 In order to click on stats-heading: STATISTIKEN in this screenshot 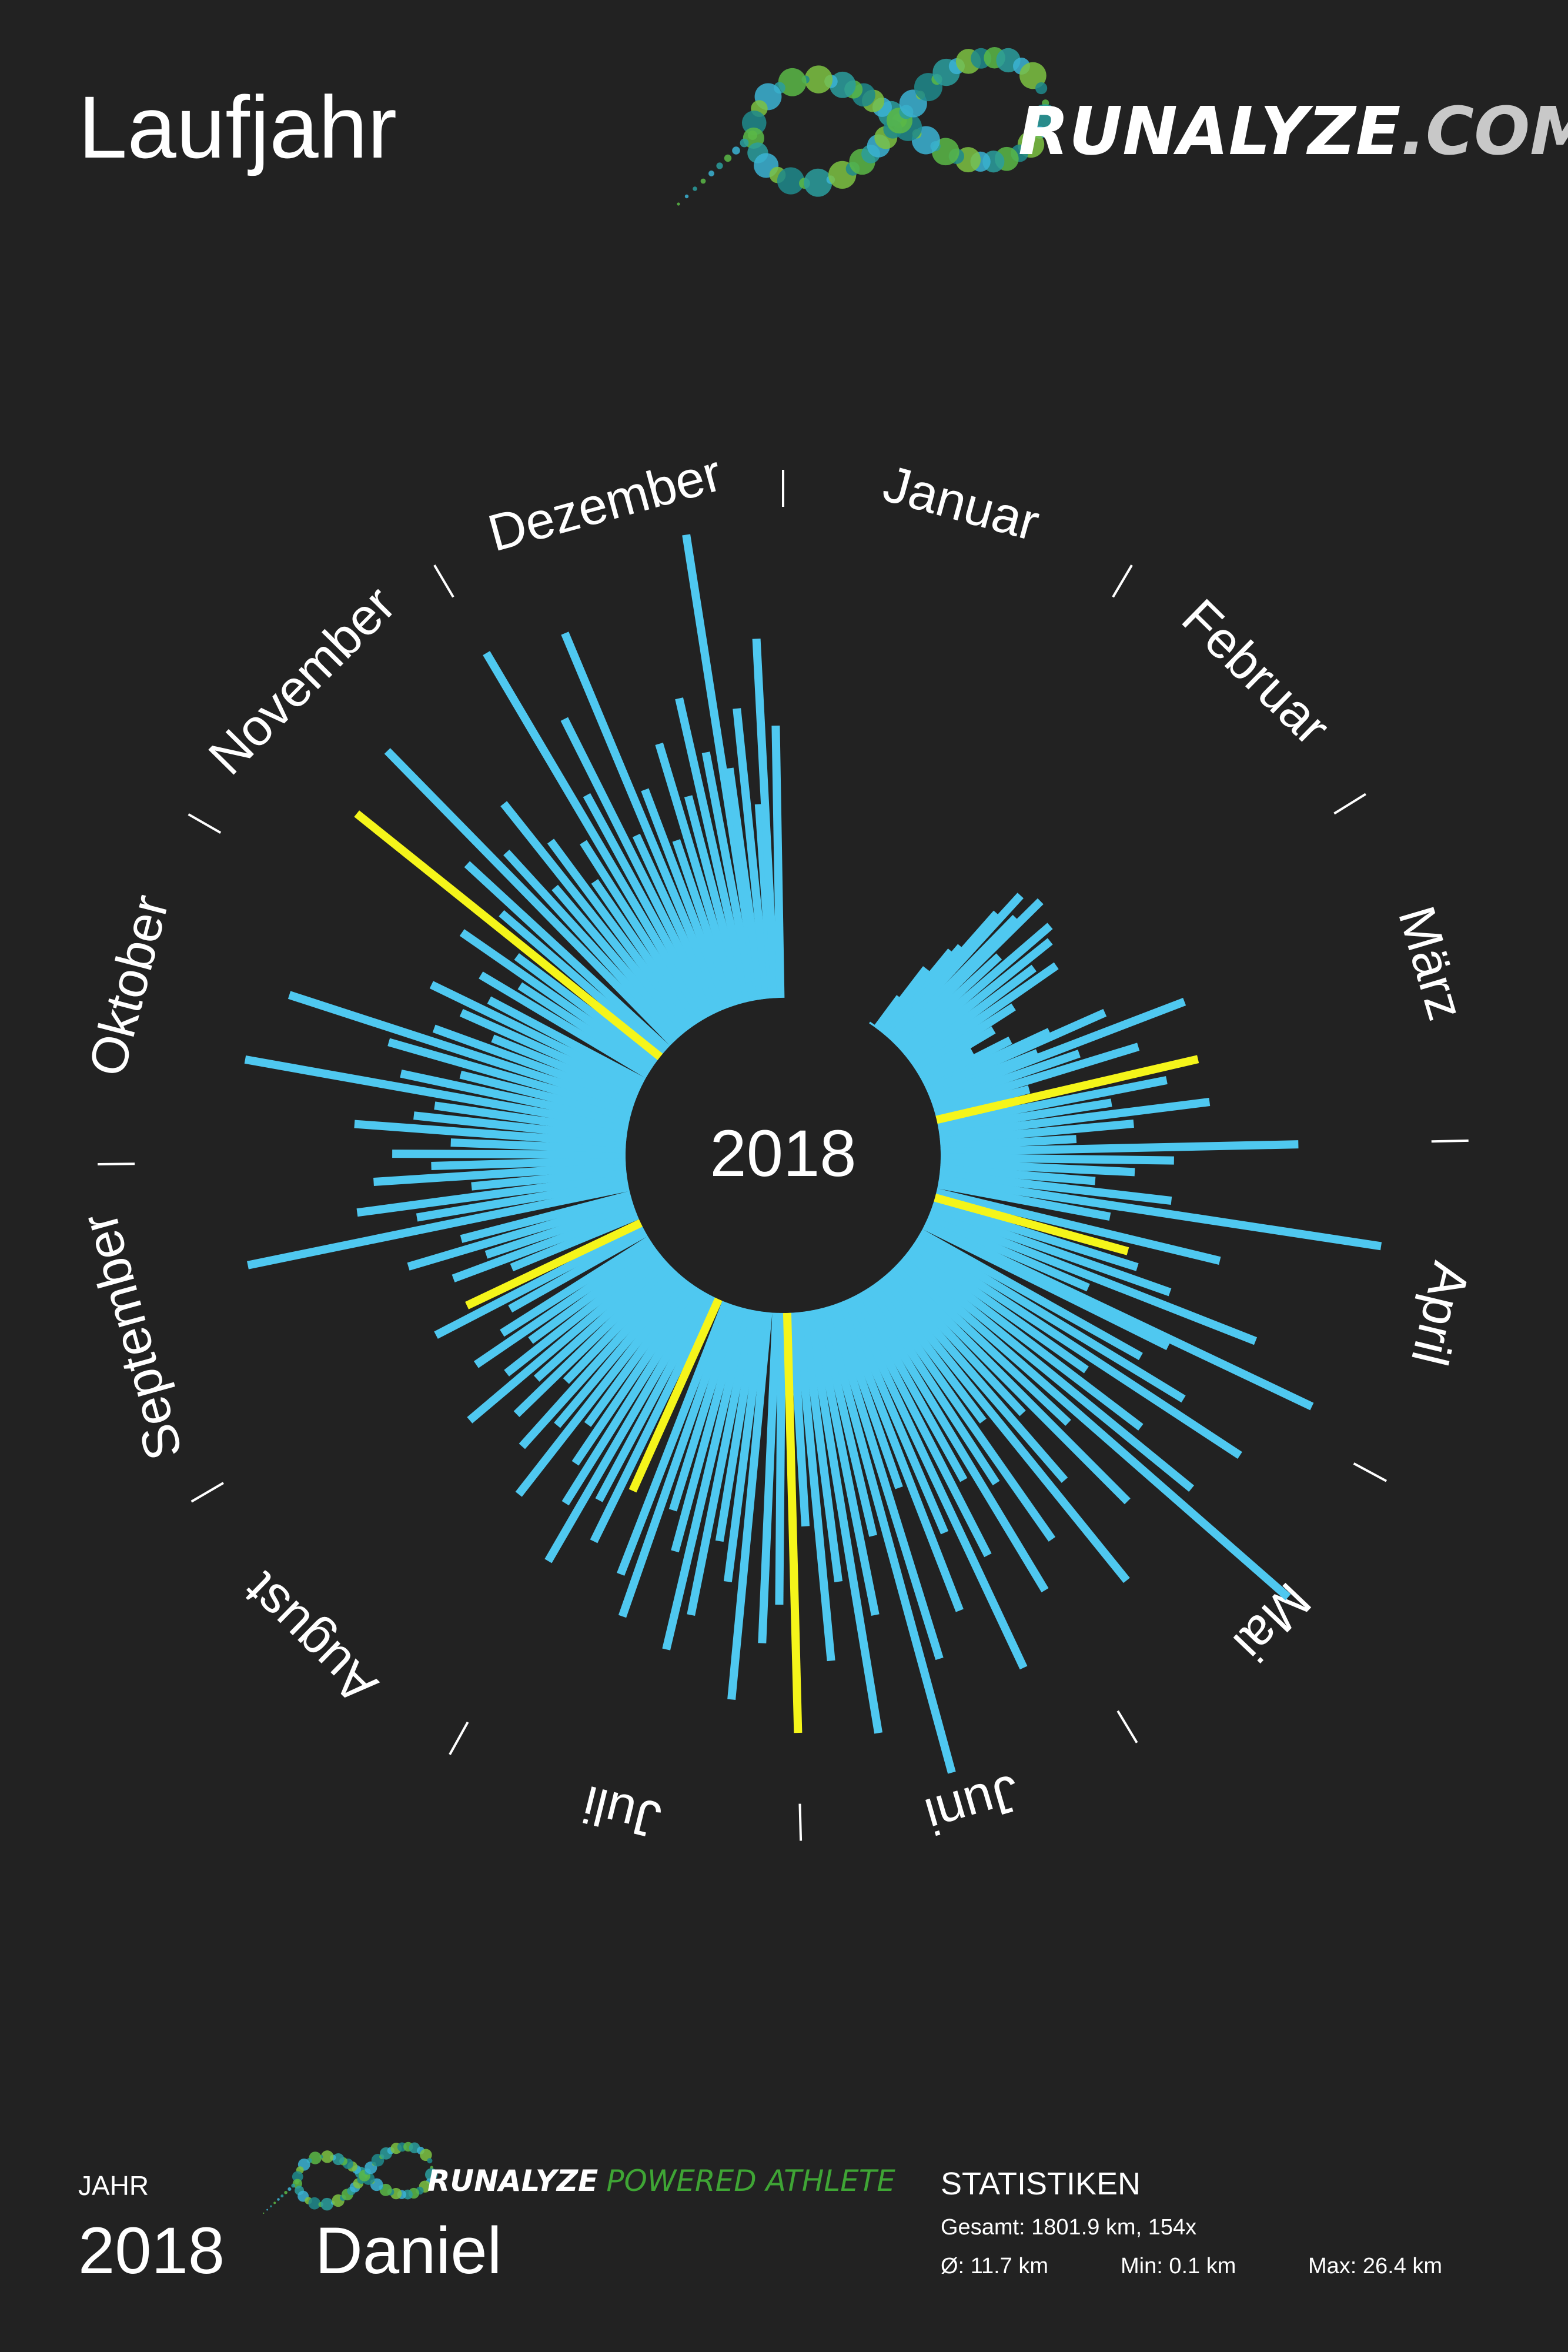, I will do `click(1041, 2183)`.